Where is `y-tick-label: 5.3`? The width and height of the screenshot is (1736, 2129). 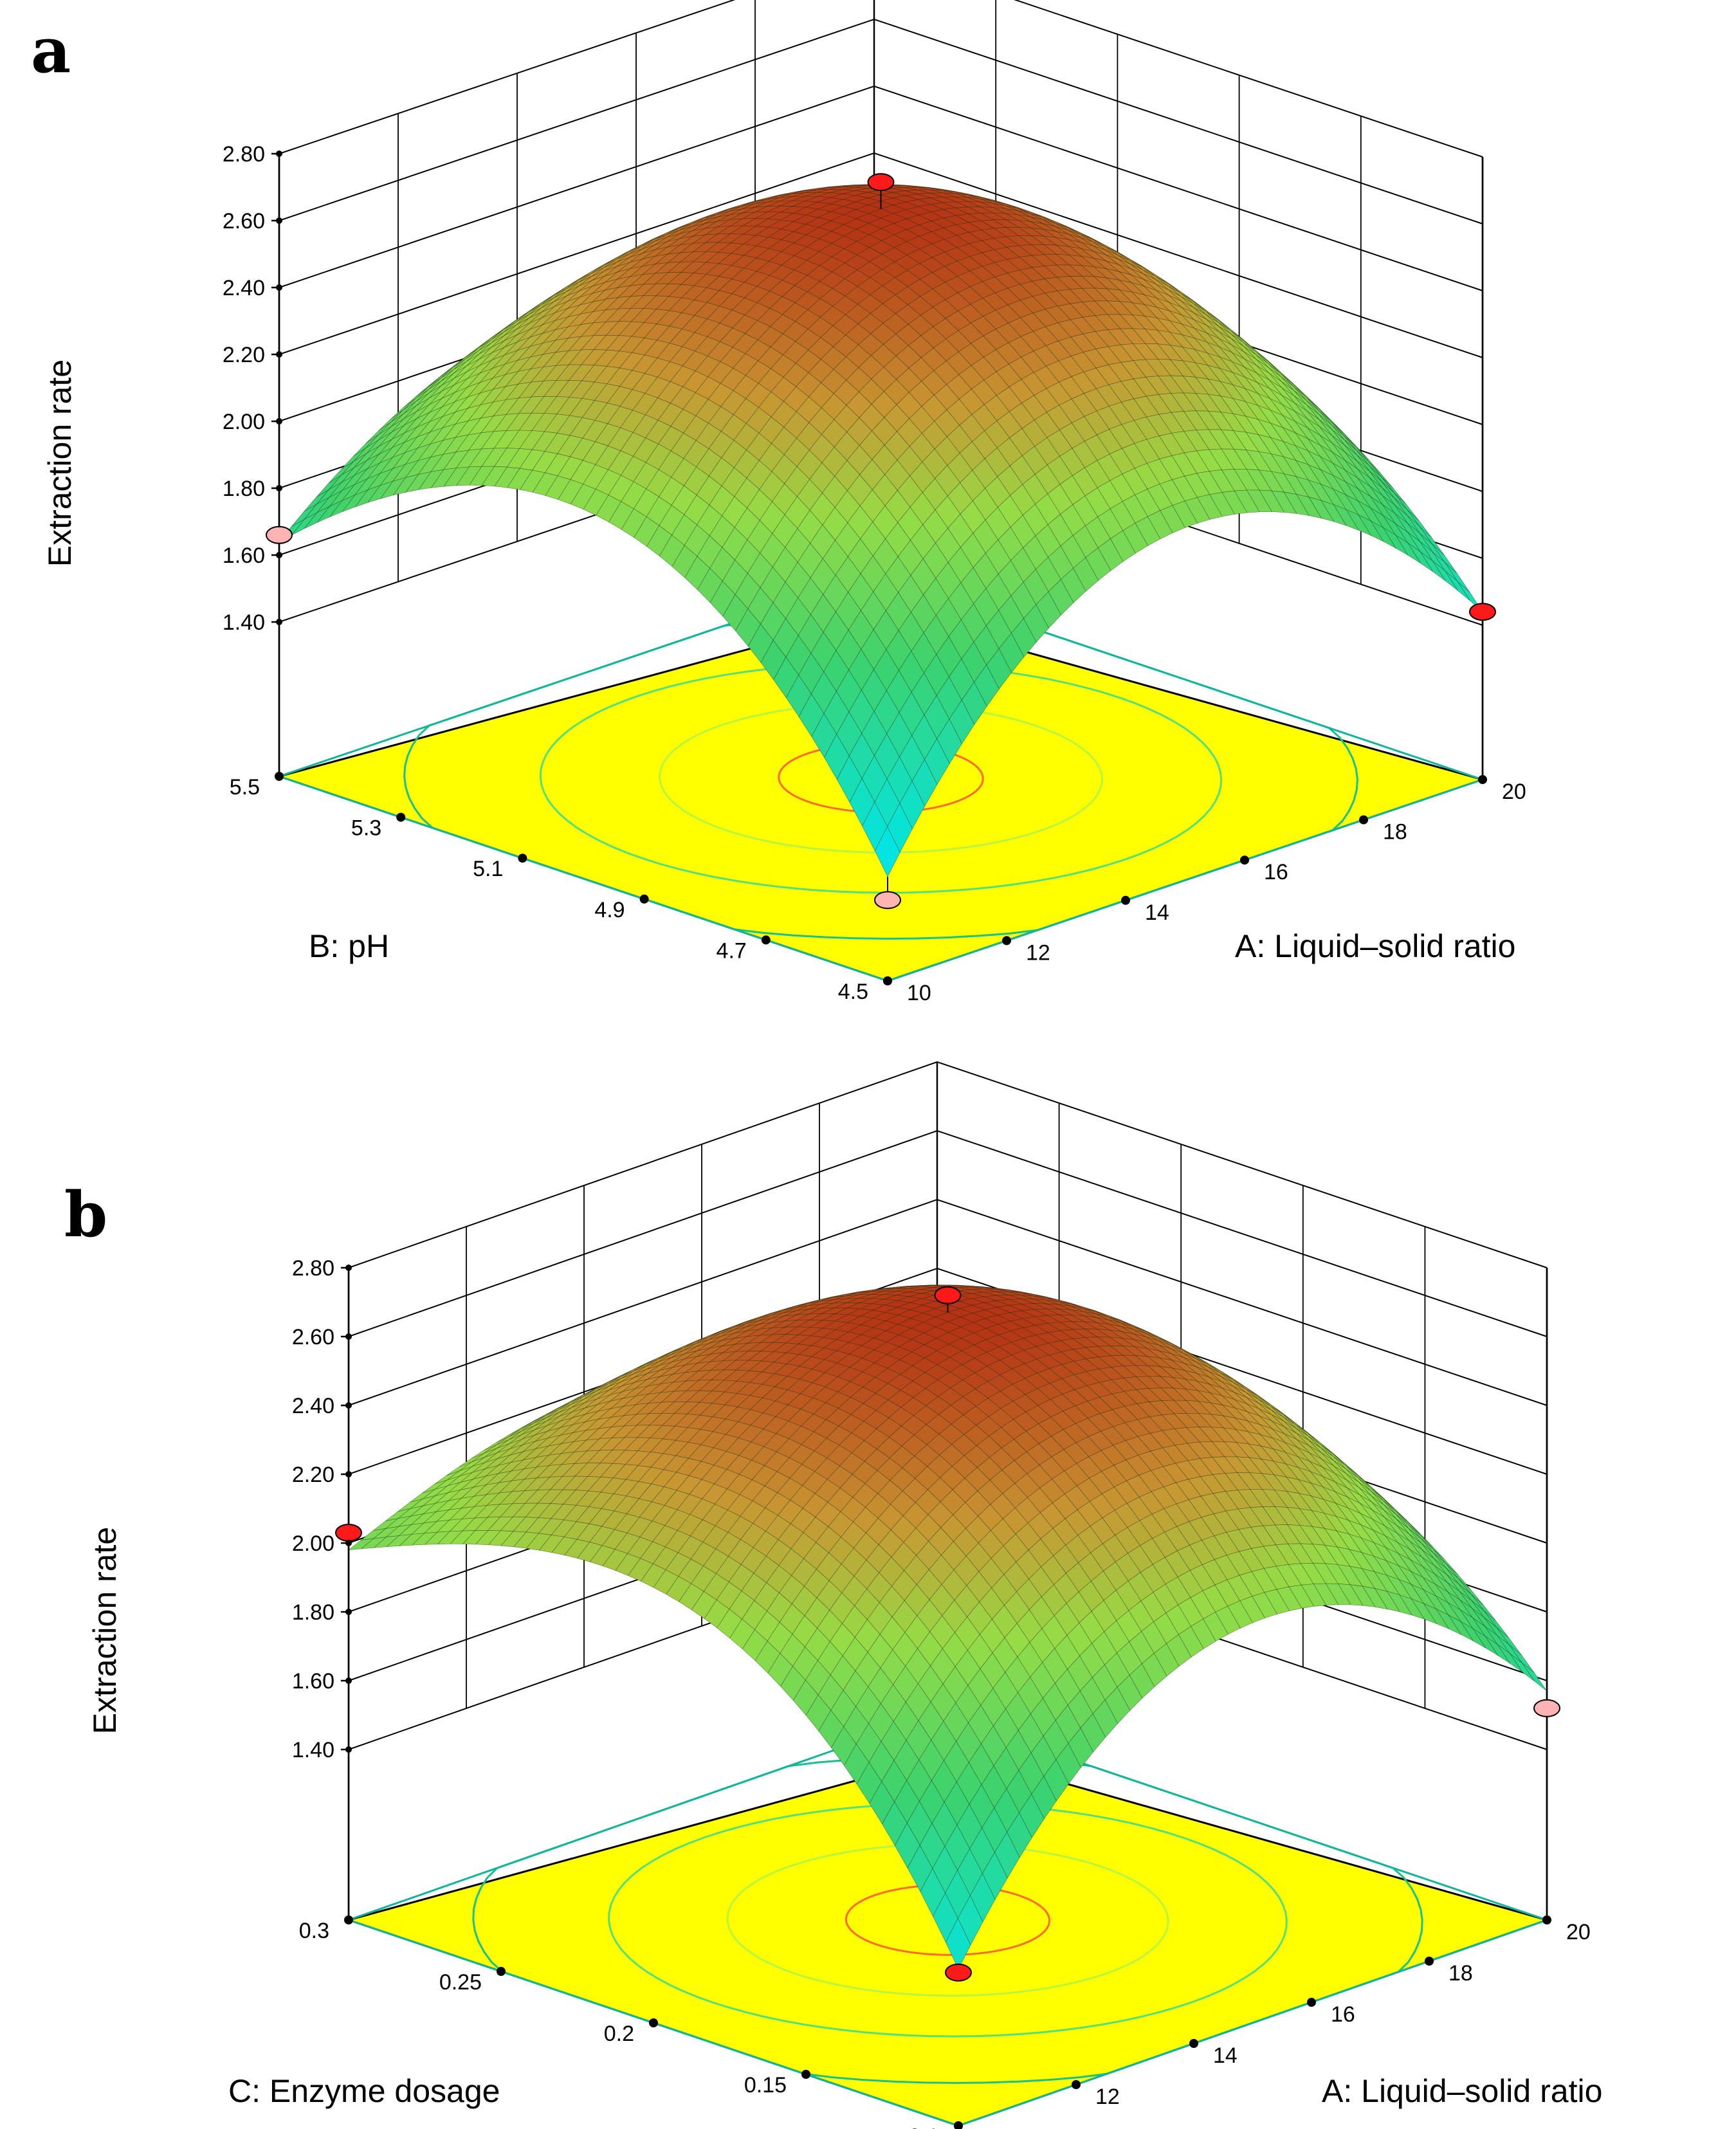
y-tick-label: 5.3 is located at coordinates (366, 829).